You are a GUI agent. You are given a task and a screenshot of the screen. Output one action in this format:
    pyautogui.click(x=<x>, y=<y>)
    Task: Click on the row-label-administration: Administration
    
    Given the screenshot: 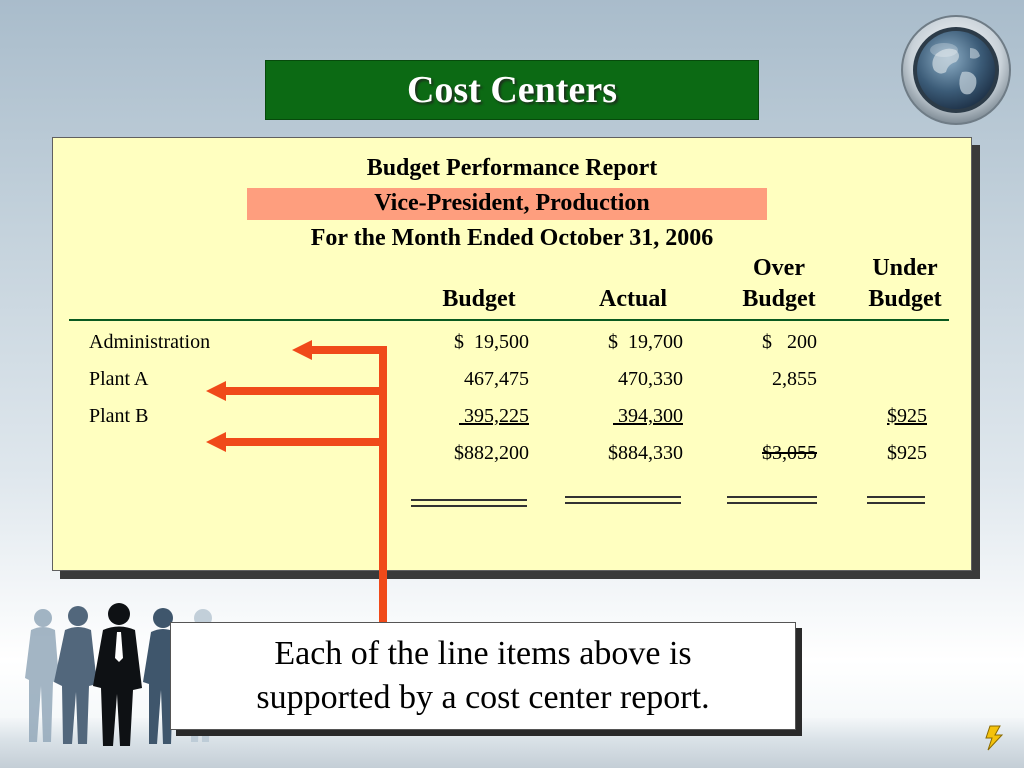 What is the action you would take?
    pyautogui.click(x=150, y=342)
    